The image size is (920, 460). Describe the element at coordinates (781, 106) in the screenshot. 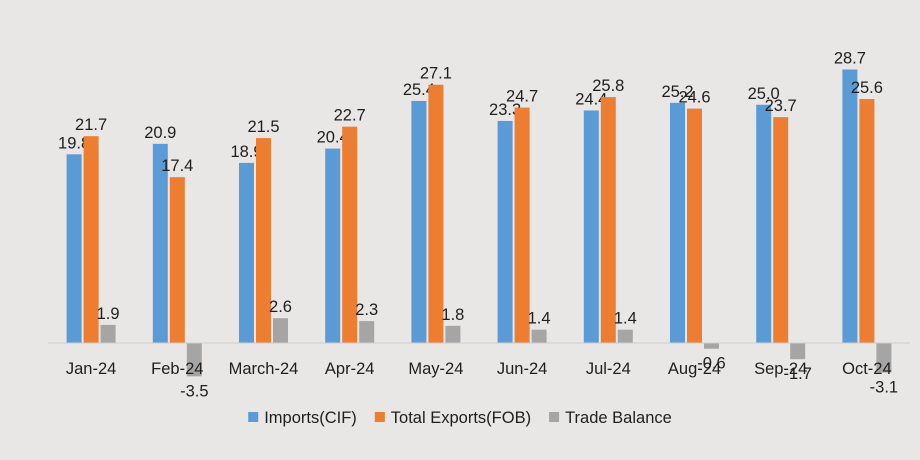

I see `data-label: 23.7` at that location.